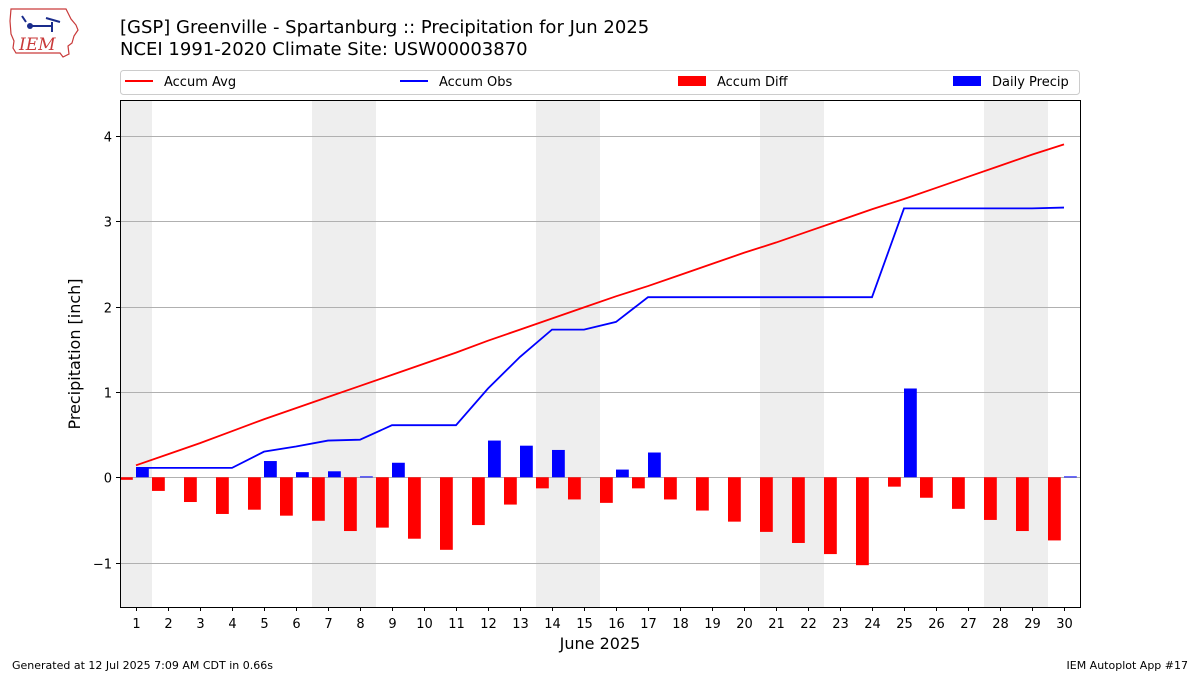 This screenshot has height=675, width=1200. What do you see at coordinates (392, 624) in the screenshot?
I see `x-tick-label: 9` at bounding box center [392, 624].